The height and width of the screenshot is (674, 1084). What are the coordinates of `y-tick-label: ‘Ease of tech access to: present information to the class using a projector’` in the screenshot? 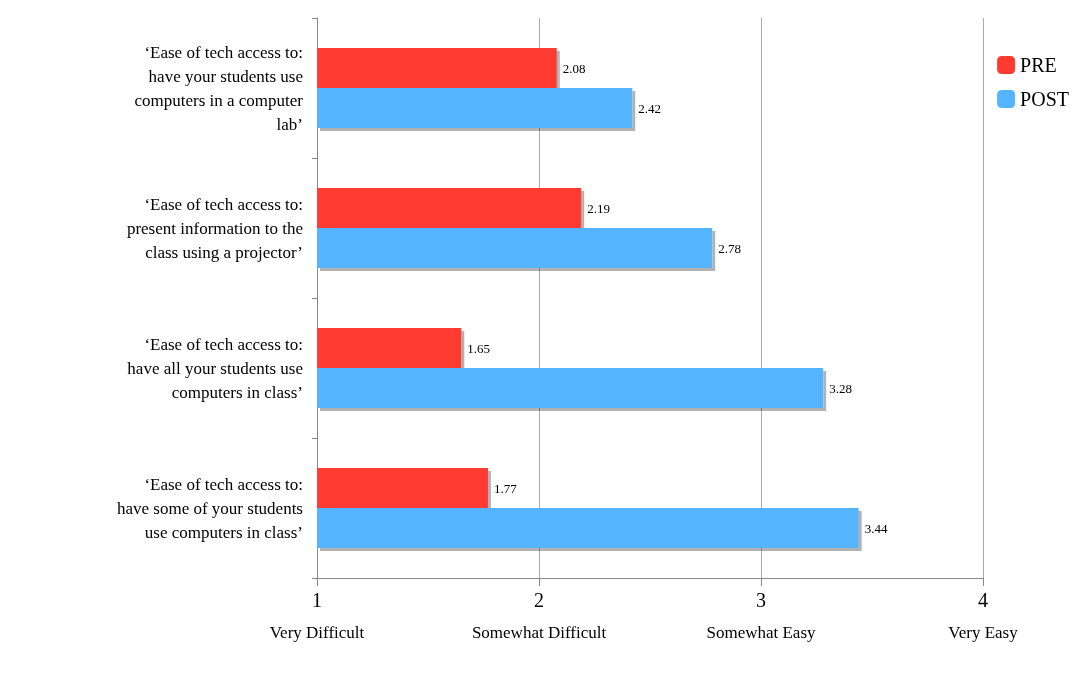 It's located at (214, 228).